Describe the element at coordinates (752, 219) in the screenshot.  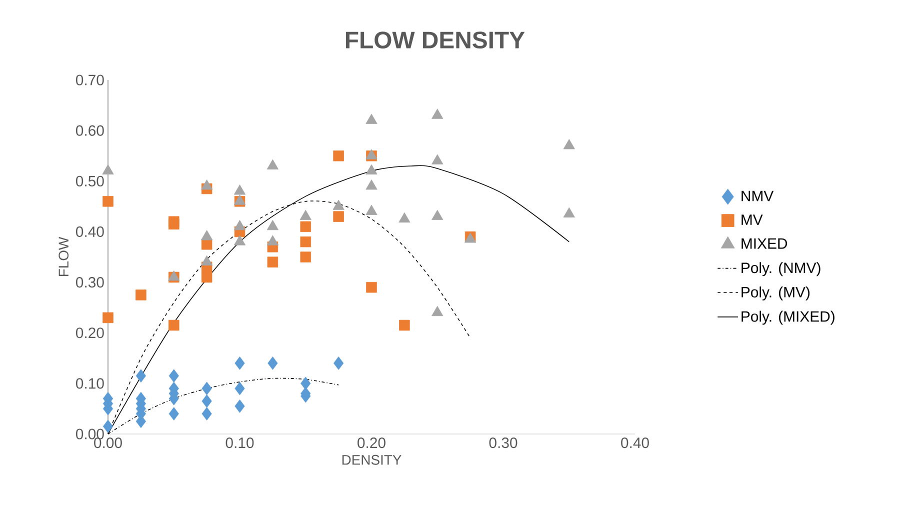
I see `legend-label: MV` at that location.